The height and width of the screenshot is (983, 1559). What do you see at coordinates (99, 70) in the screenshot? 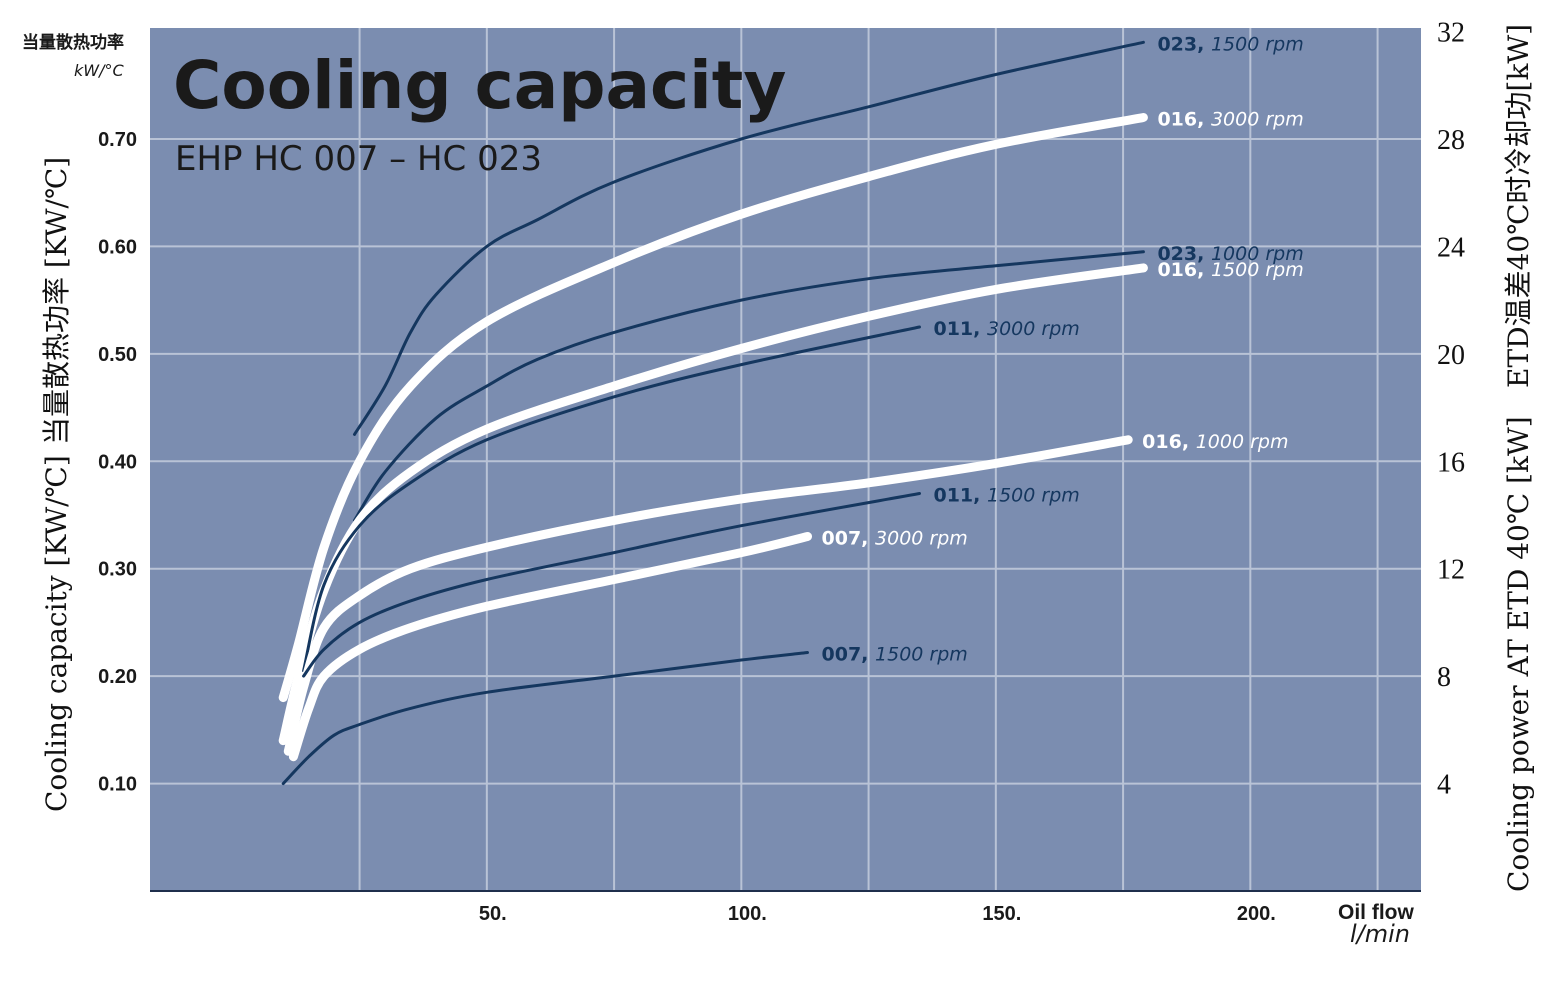
I see `left-axis-top-unit: kW/°C` at bounding box center [99, 70].